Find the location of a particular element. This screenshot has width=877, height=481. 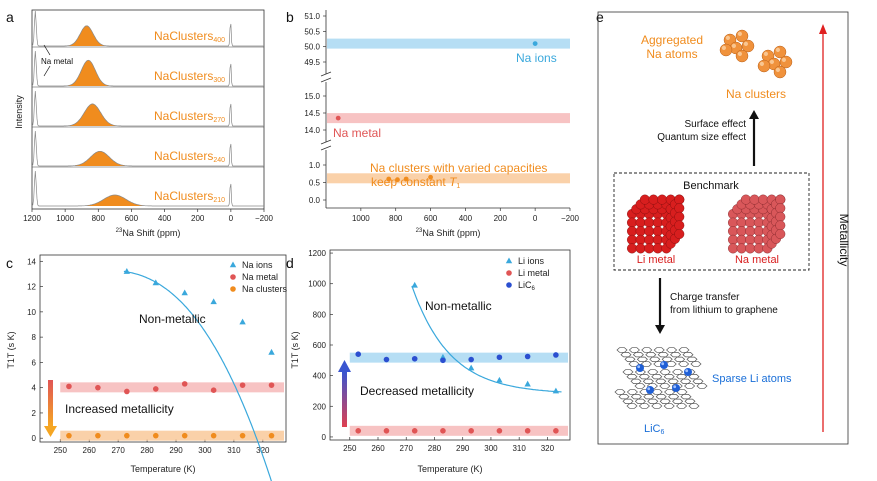

panel-b-point is located at coordinates (338, 118).